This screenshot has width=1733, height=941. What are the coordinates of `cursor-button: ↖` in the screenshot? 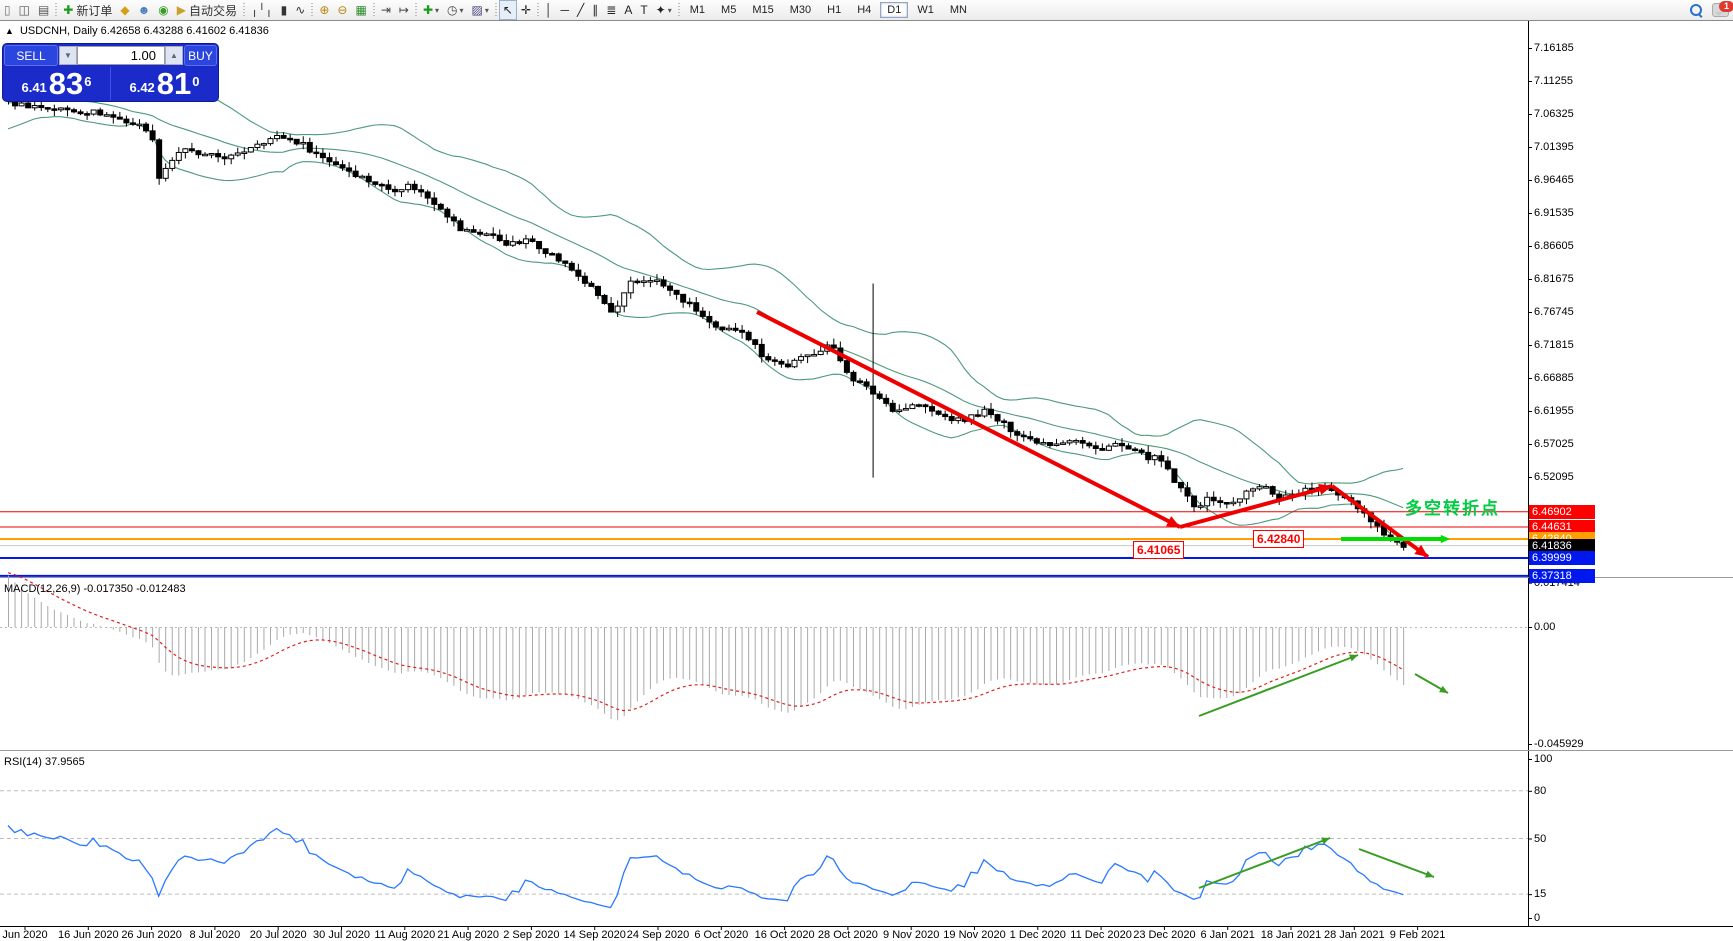 It's located at (507, 10).